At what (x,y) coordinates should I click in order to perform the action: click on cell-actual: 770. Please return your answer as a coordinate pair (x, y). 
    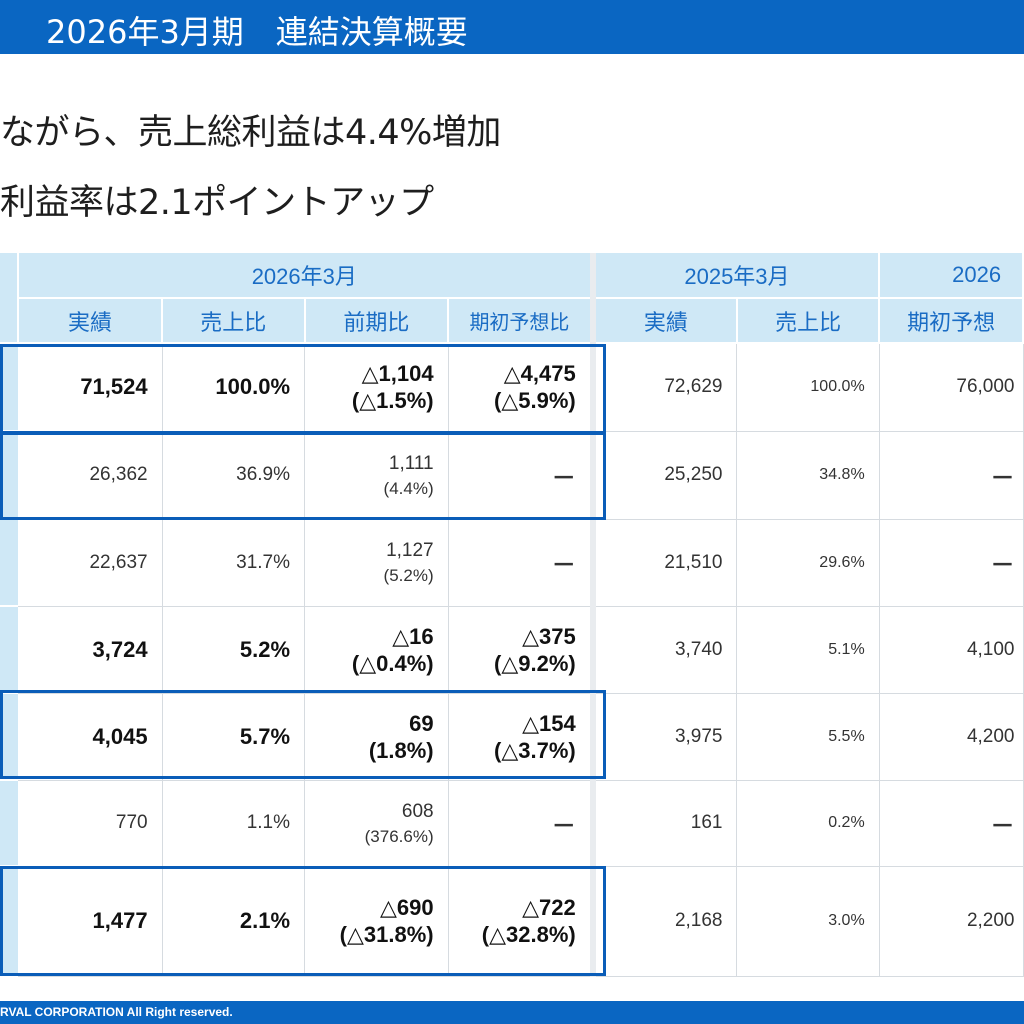
    Looking at the image, I should click on (90, 823).